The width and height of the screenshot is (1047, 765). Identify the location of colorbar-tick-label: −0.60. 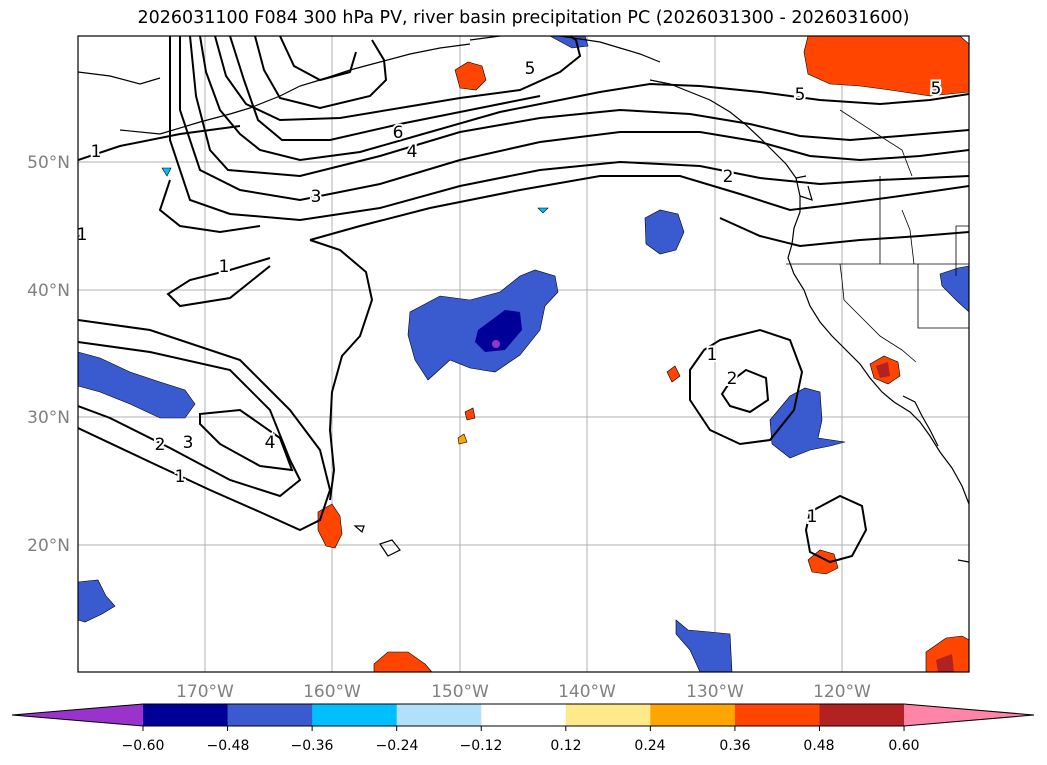
(143, 746).